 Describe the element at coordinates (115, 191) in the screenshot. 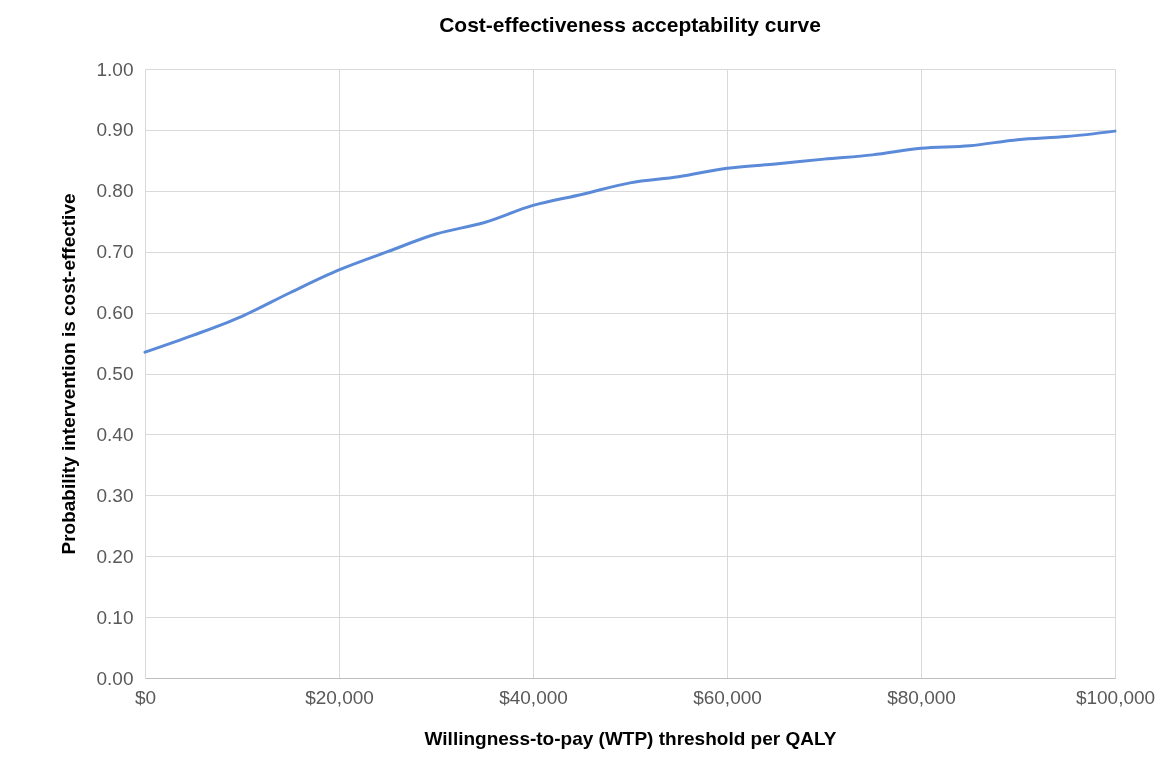

I see `y-tick-label: 0.80` at that location.